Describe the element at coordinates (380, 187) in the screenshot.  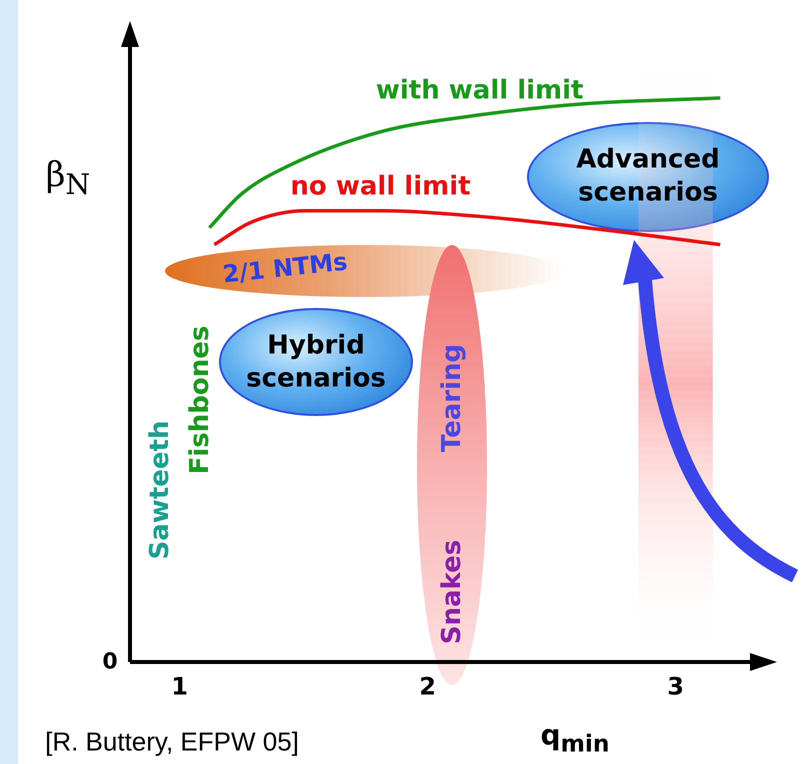
I see `series-label: no wall limit` at that location.